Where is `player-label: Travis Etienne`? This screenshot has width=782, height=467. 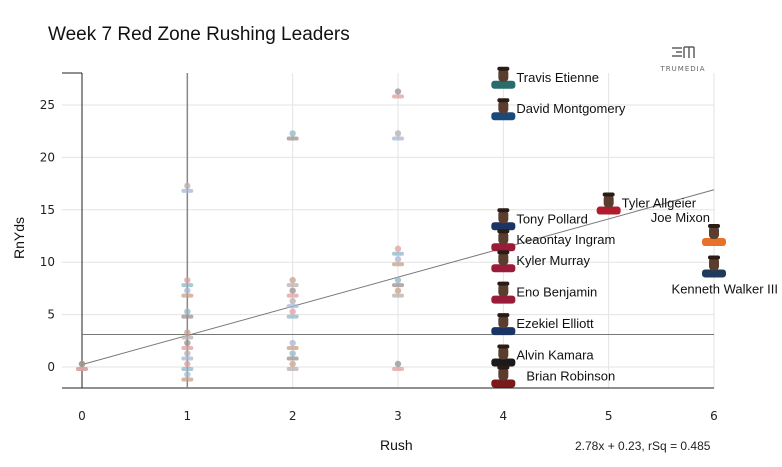
player-label: Travis Etienne is located at coordinates (557, 77).